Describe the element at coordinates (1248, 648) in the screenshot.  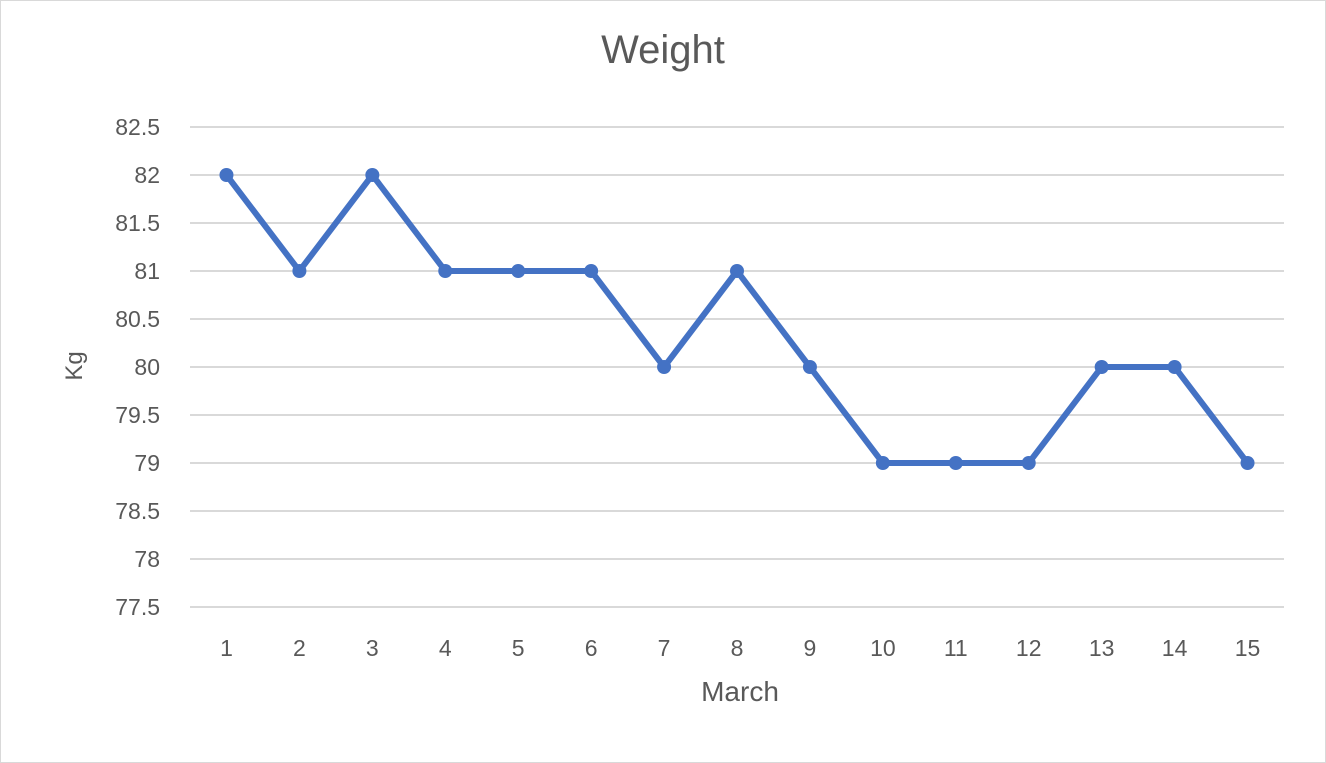
I see `x-tick-label: 15` at that location.